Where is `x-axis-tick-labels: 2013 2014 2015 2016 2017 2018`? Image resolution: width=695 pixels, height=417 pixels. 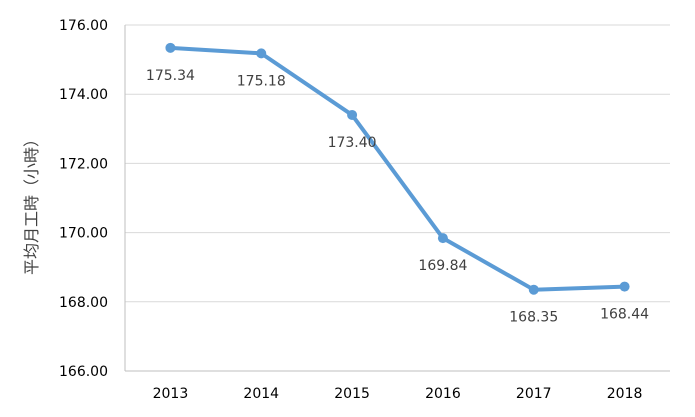
x-axis-tick-labels: 2013 2014 2015 2016 2017 2018 is located at coordinates (398, 394).